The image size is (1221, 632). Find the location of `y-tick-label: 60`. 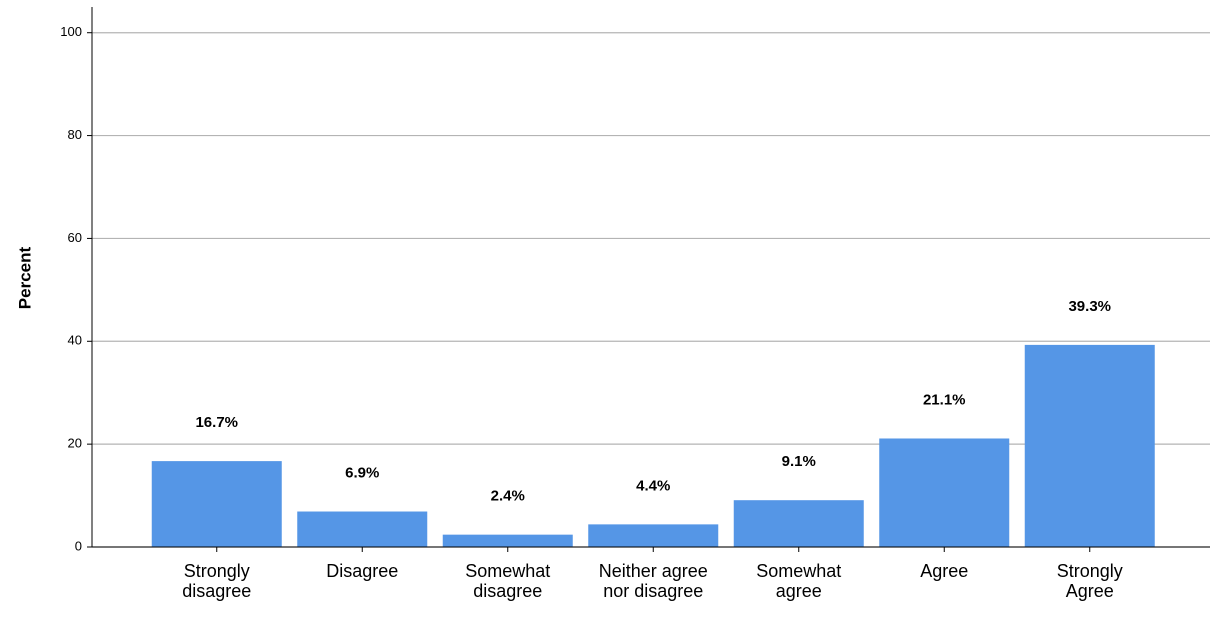

y-tick-label: 60 is located at coordinates (75, 237).